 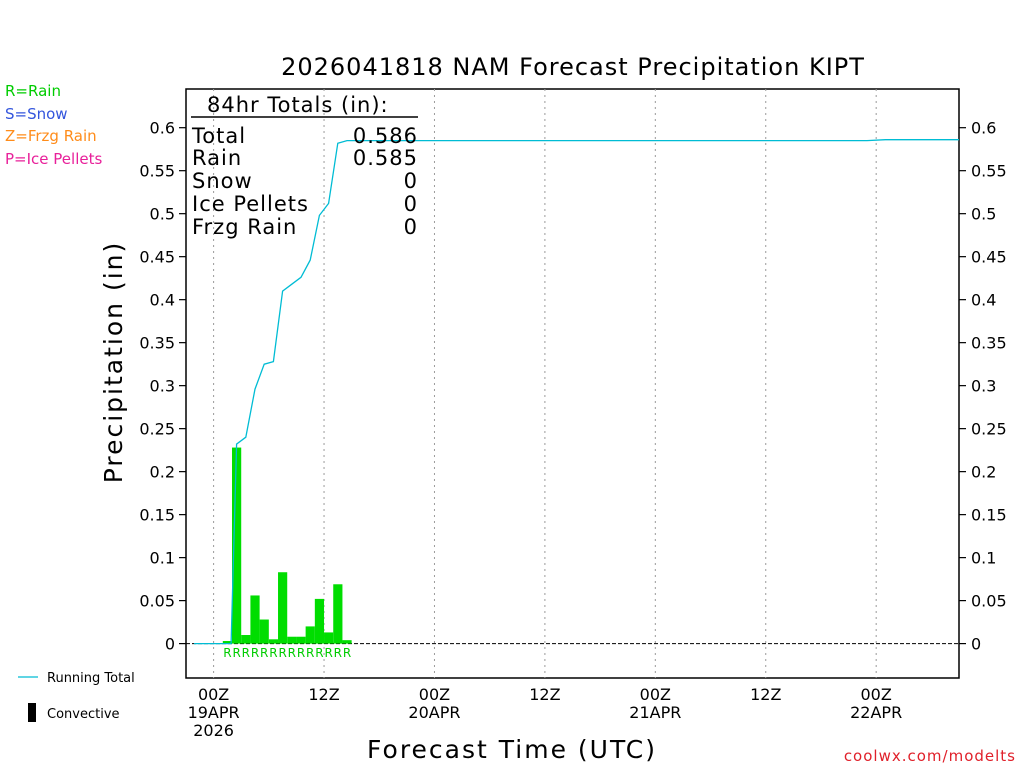 I want to click on y-tick-label-right: 0.6, so click(x=983, y=128).